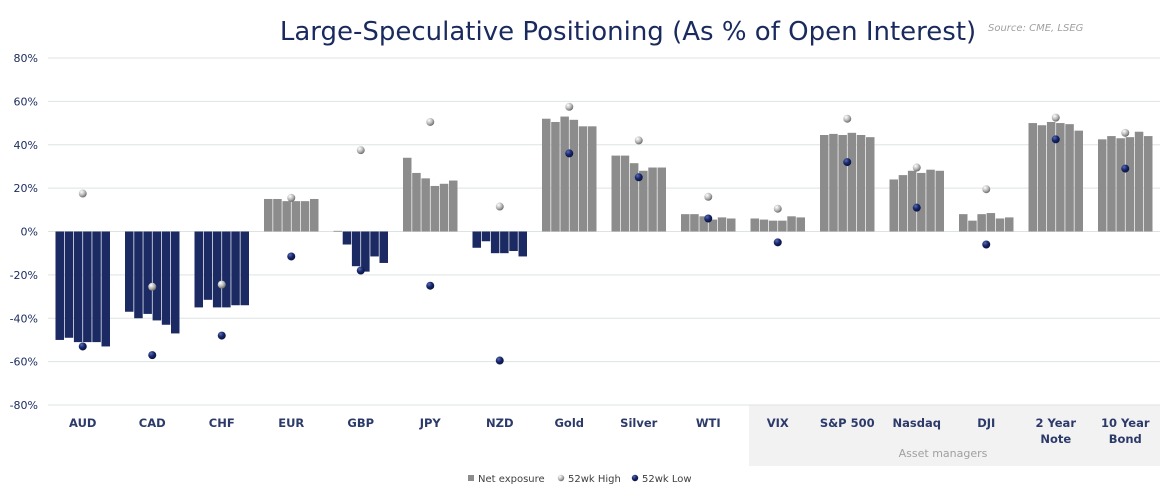  I want to click on category-label: 2 Year, so click(1055, 423).